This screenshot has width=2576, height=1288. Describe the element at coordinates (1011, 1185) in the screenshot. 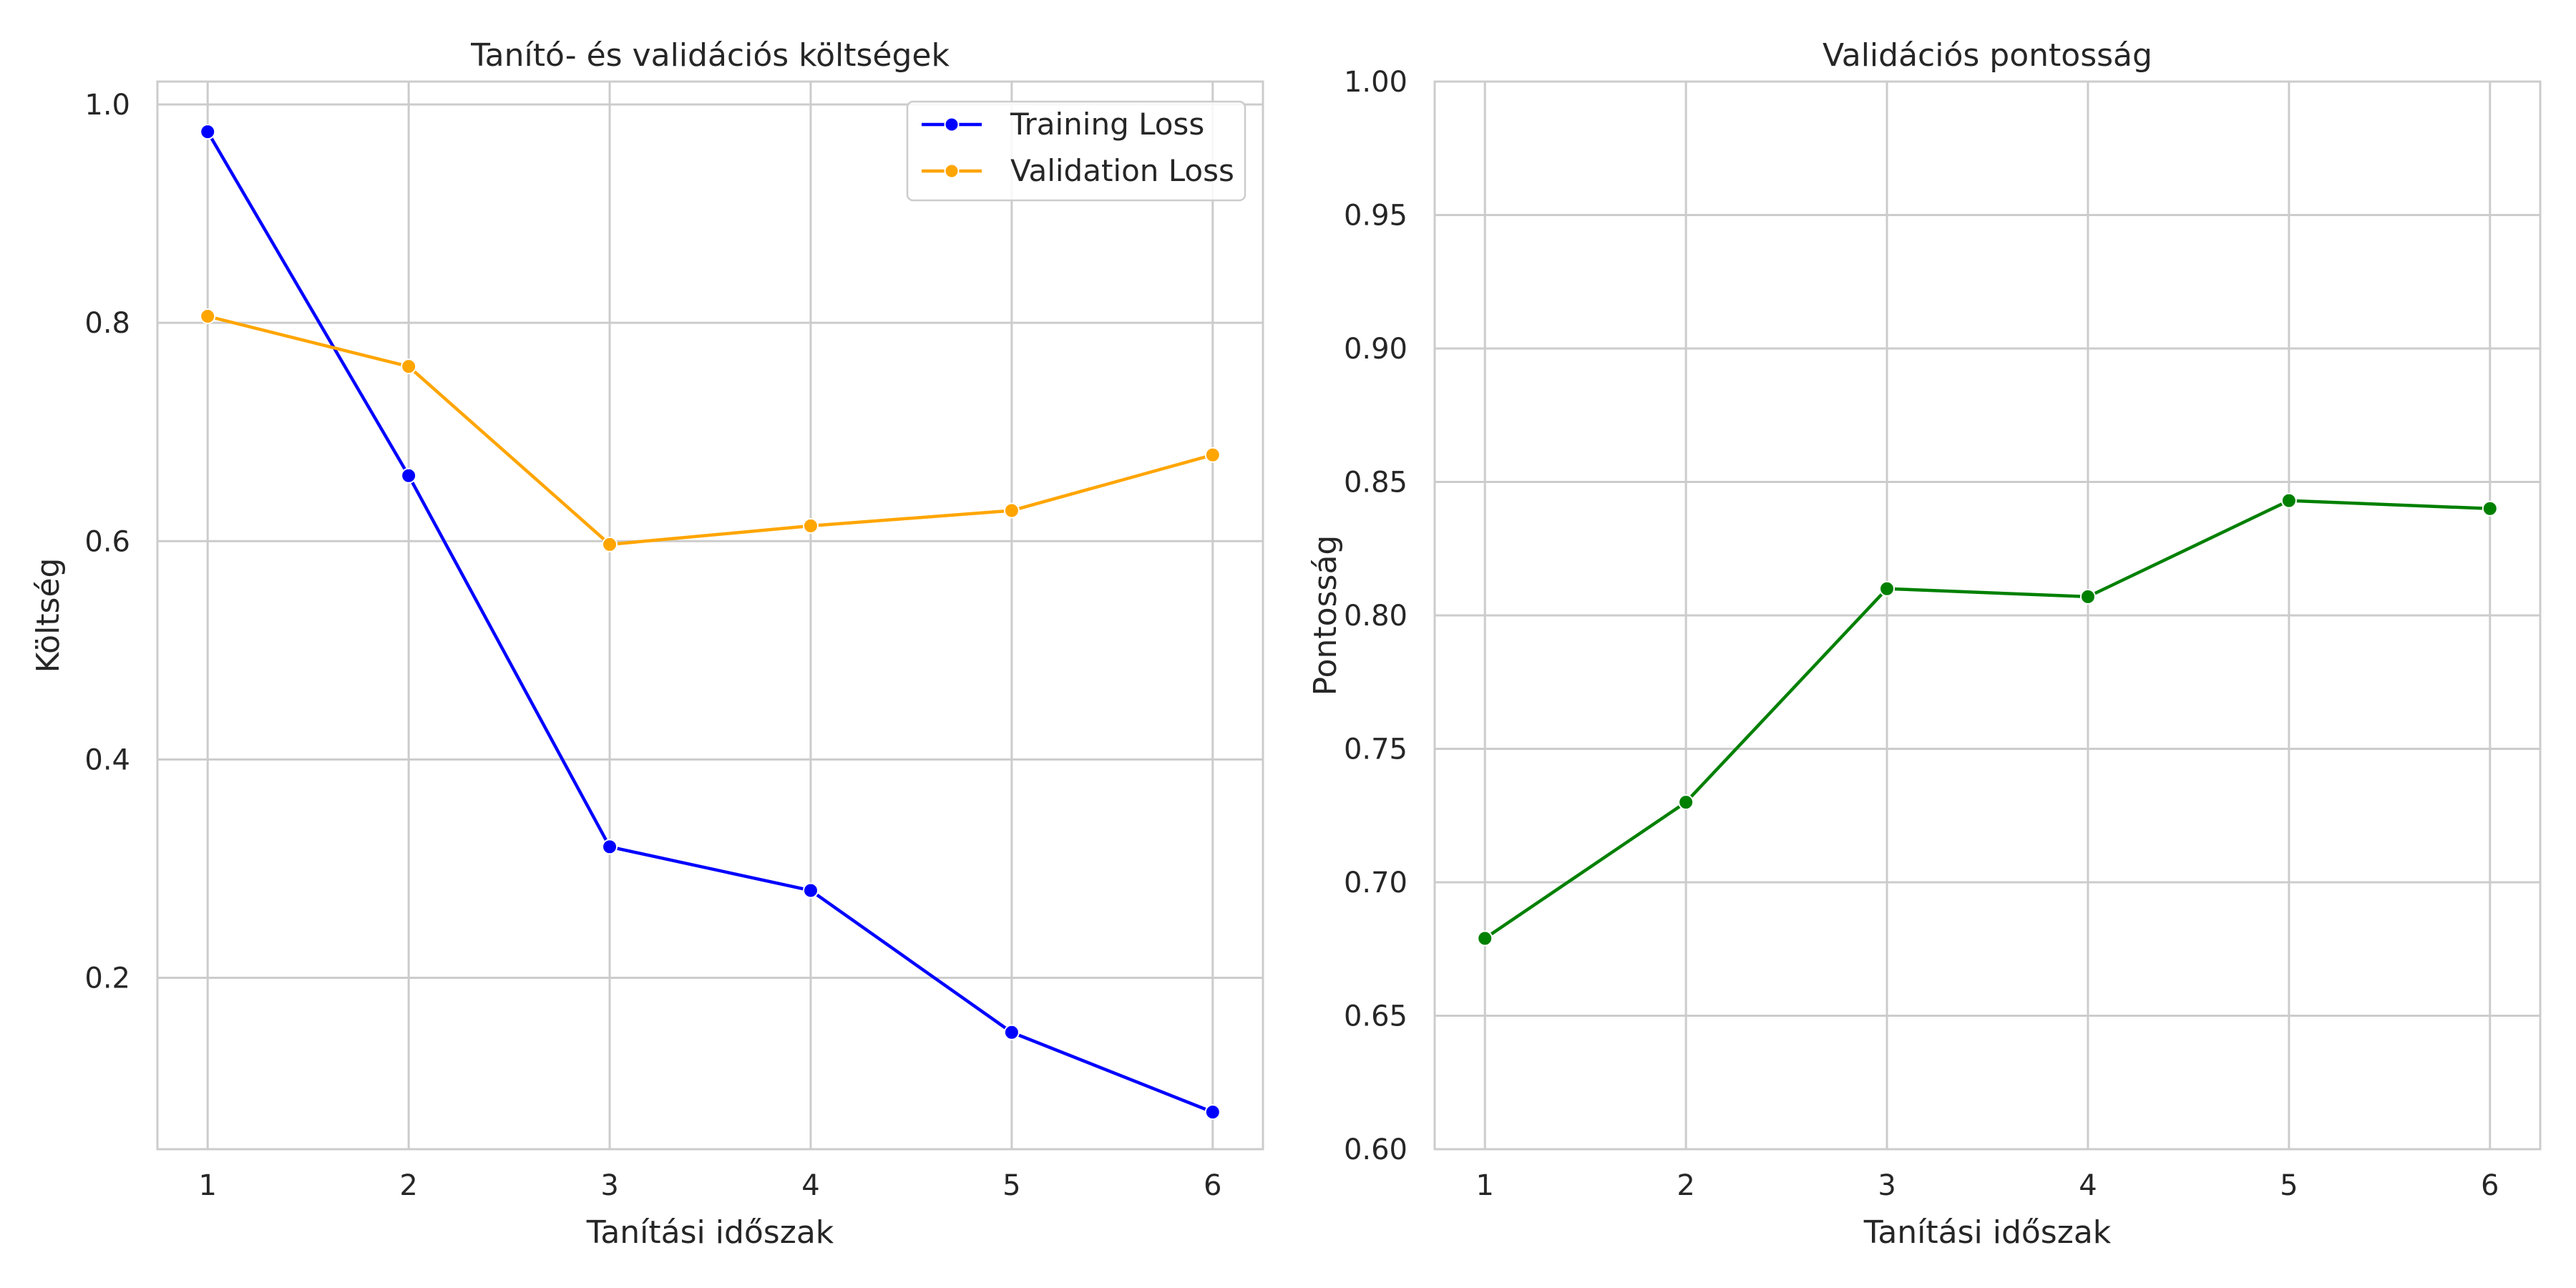

I see `loss-x-tick-label: 5` at that location.